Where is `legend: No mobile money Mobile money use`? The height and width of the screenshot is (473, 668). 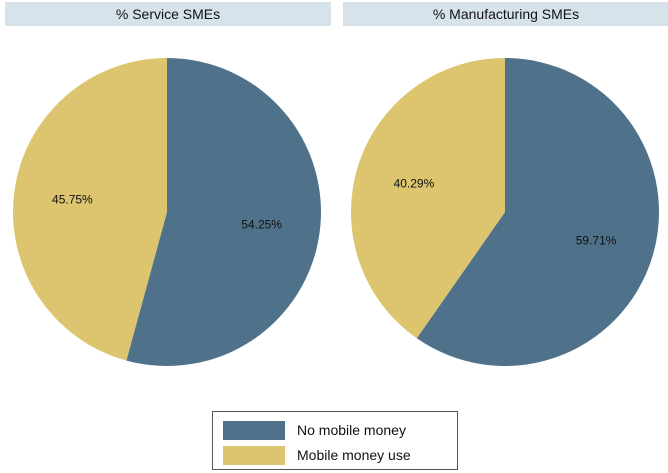 legend: No mobile money Mobile money use is located at coordinates (335, 440).